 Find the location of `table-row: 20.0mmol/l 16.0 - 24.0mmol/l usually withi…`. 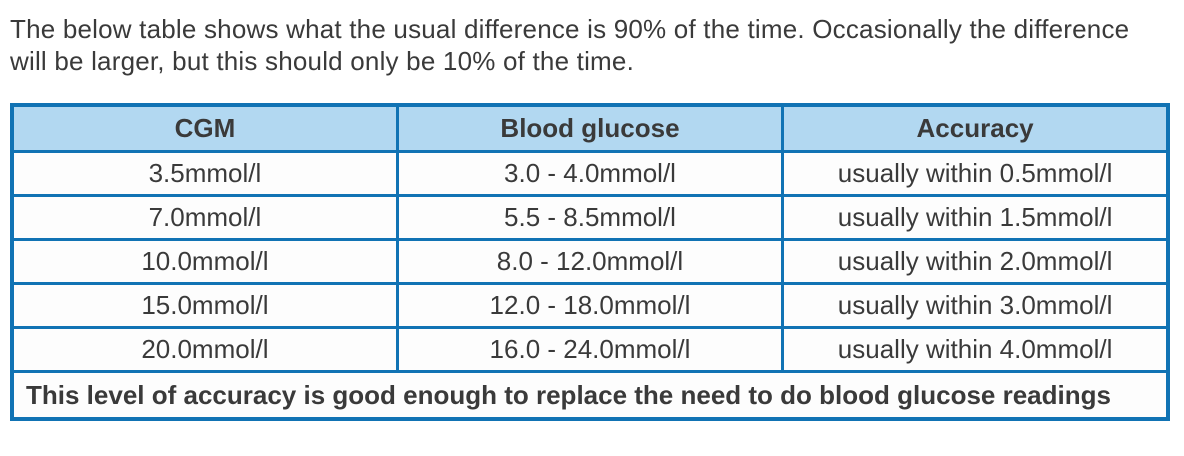

table-row: 20.0mmol/l 16.0 - 24.0mmol/l usually withi… is located at coordinates (590, 349).